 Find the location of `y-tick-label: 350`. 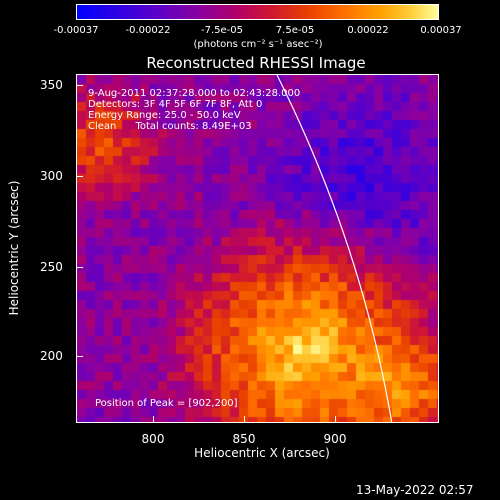

y-tick-label: 350 is located at coordinates (51, 85).